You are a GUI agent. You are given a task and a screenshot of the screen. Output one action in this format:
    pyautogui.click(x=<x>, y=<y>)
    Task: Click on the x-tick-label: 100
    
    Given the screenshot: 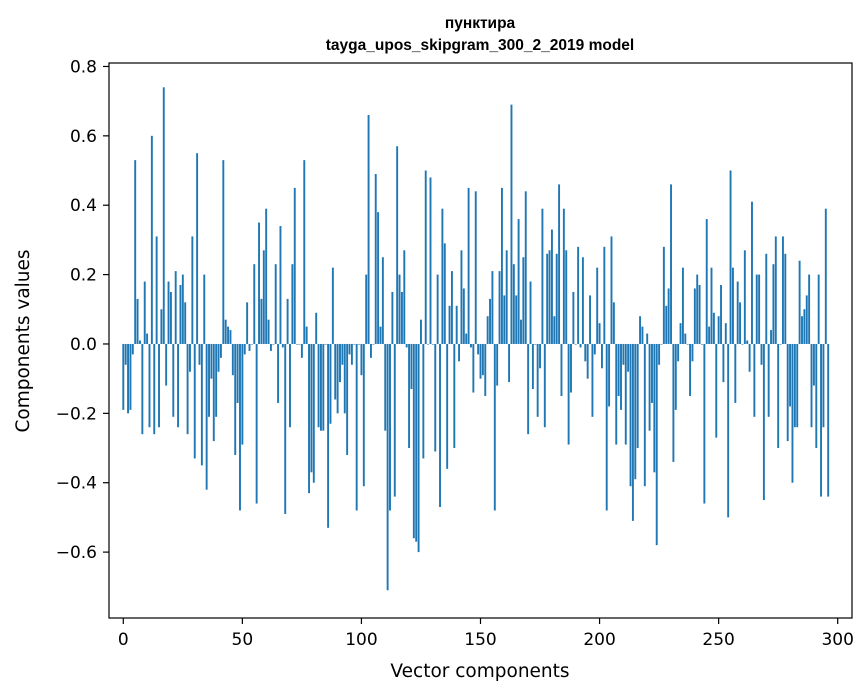 What is the action you would take?
    pyautogui.click(x=361, y=640)
    